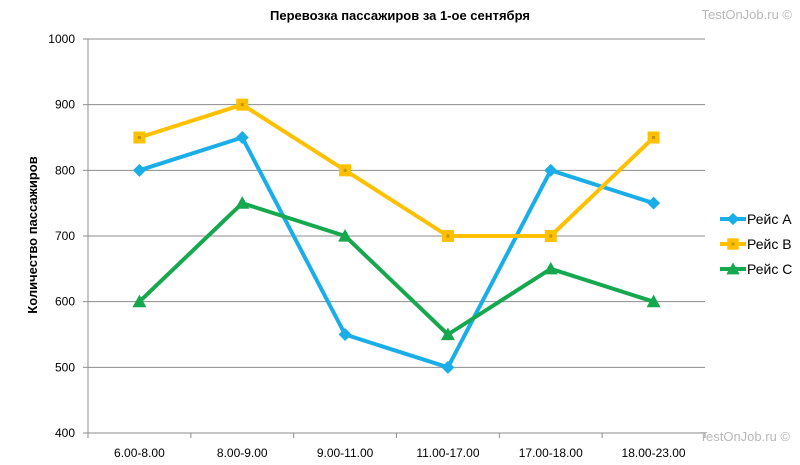  Describe the element at coordinates (139, 453) in the screenshot. I see `x-tick-label: 6.00-8.00` at that location.